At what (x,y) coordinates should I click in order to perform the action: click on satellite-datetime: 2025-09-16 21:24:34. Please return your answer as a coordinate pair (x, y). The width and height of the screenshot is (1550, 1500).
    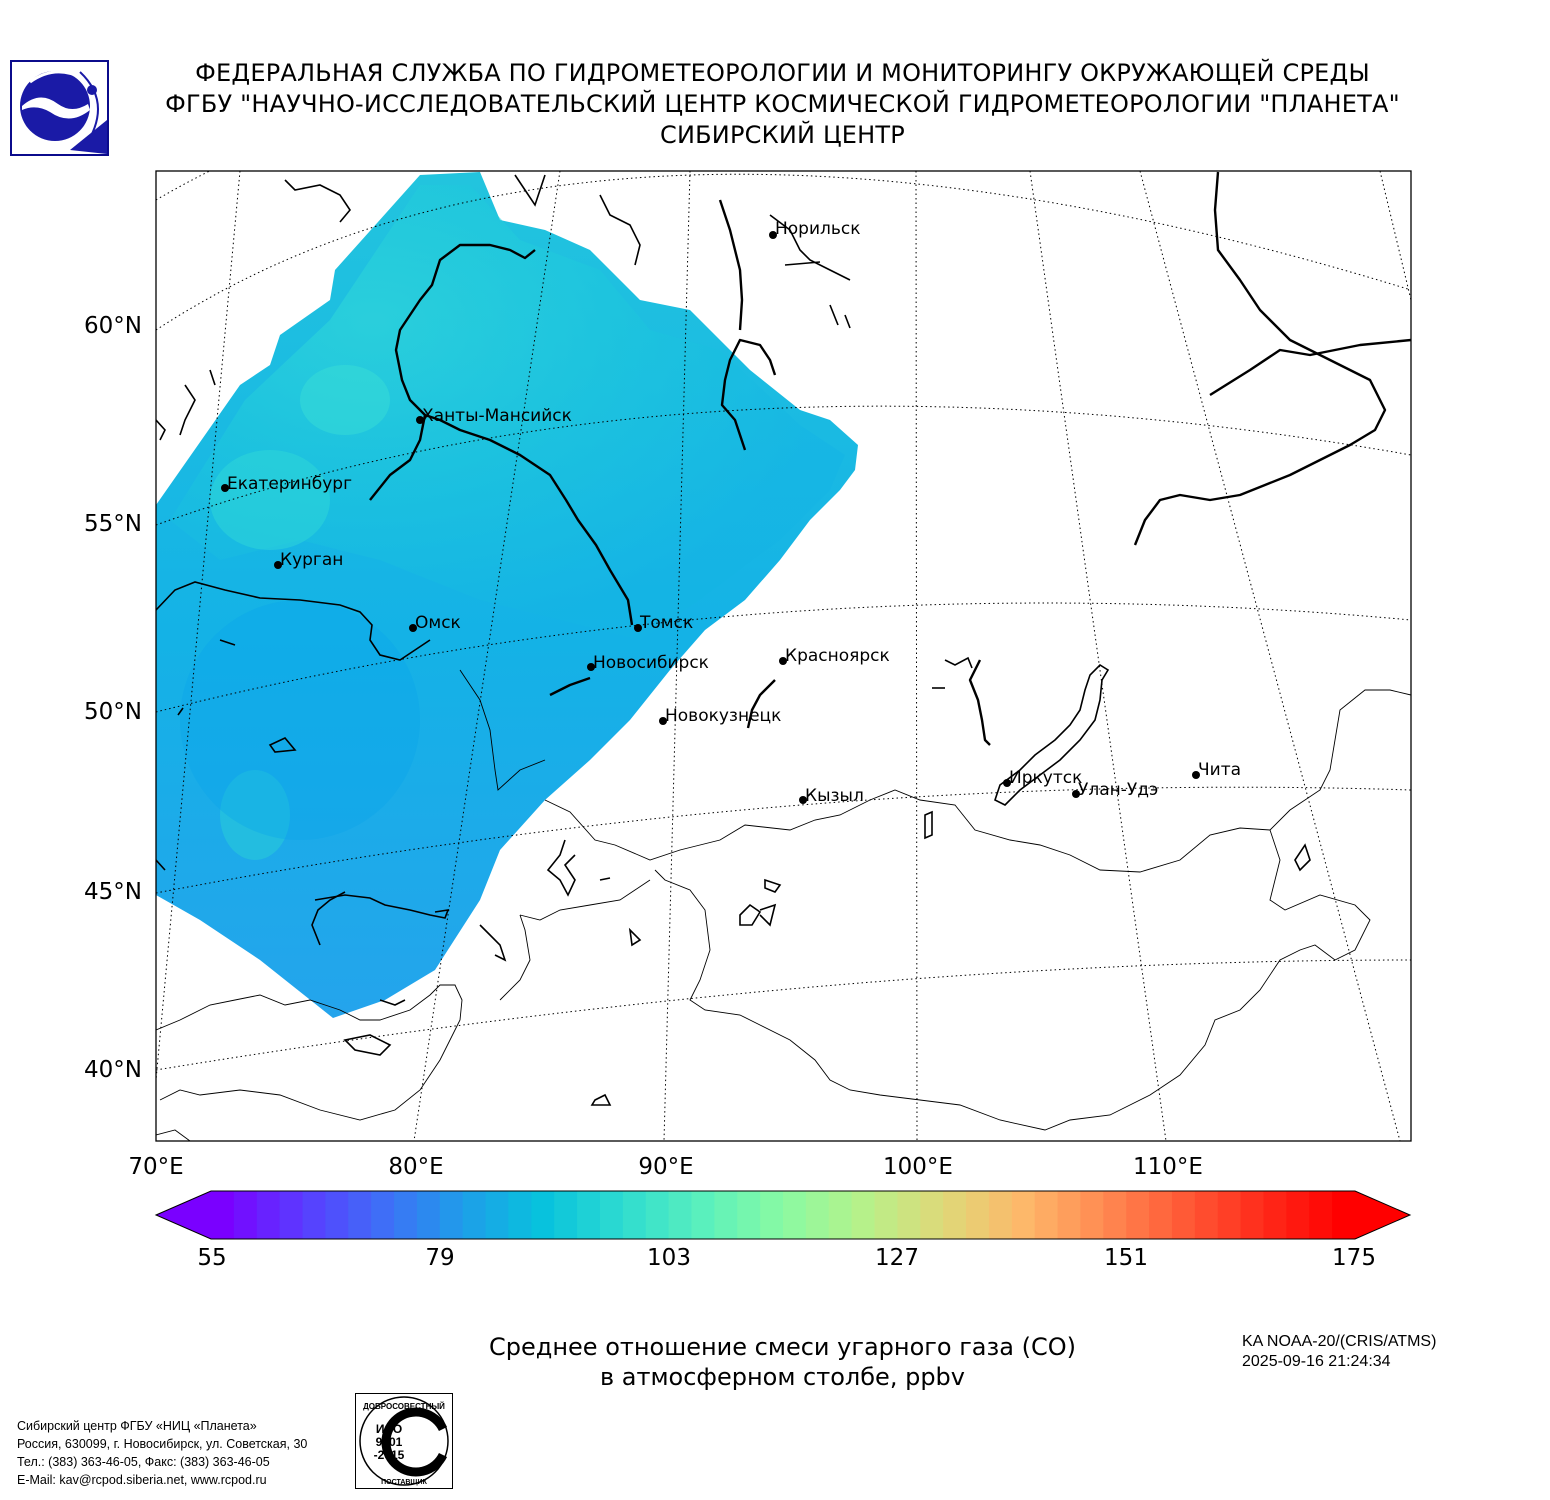
    Looking at the image, I should click on (1316, 1361).